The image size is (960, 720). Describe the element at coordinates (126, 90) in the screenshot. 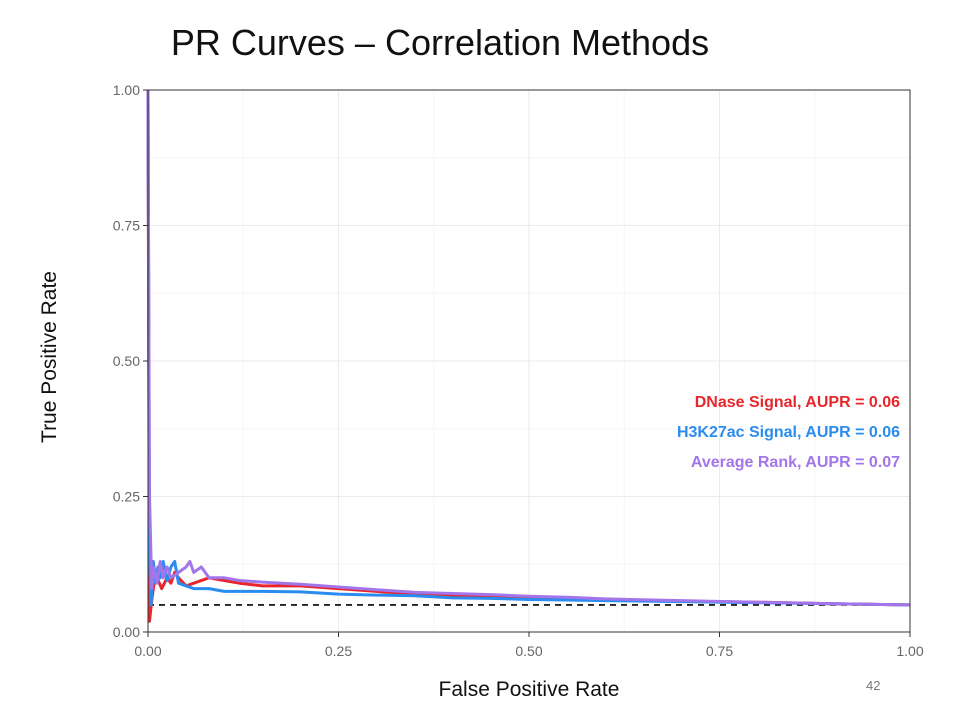

I see `y-tick-label: 1.00` at that location.